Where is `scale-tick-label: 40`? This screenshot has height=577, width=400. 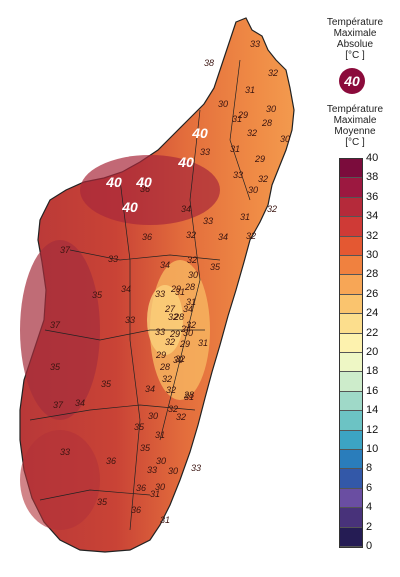 scale-tick-label: 40 is located at coordinates (372, 158).